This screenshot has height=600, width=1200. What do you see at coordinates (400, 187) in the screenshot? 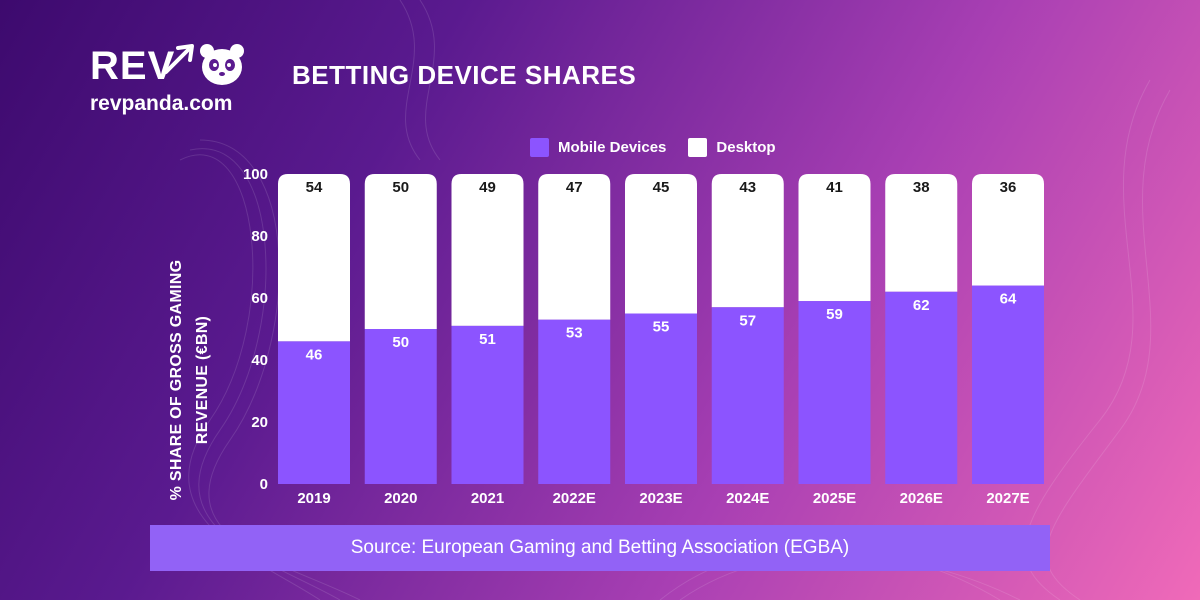
I see `data-label-desktop: 50` at bounding box center [400, 187].